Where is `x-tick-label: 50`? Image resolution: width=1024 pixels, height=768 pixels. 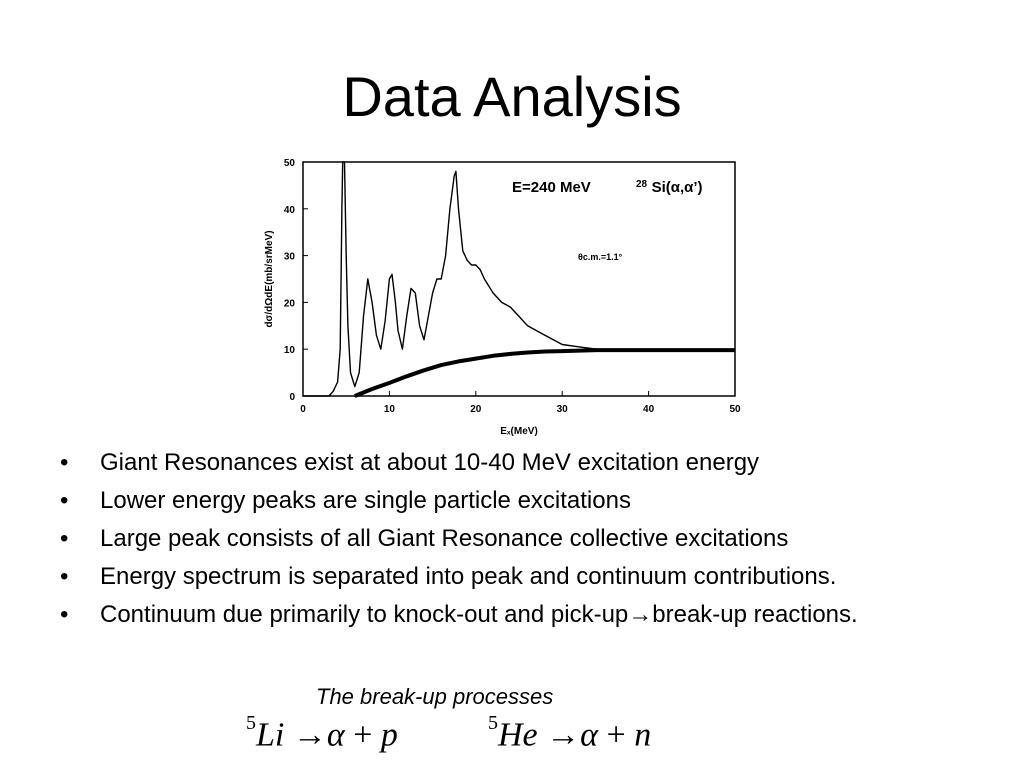
x-tick-label: 50 is located at coordinates (735, 409).